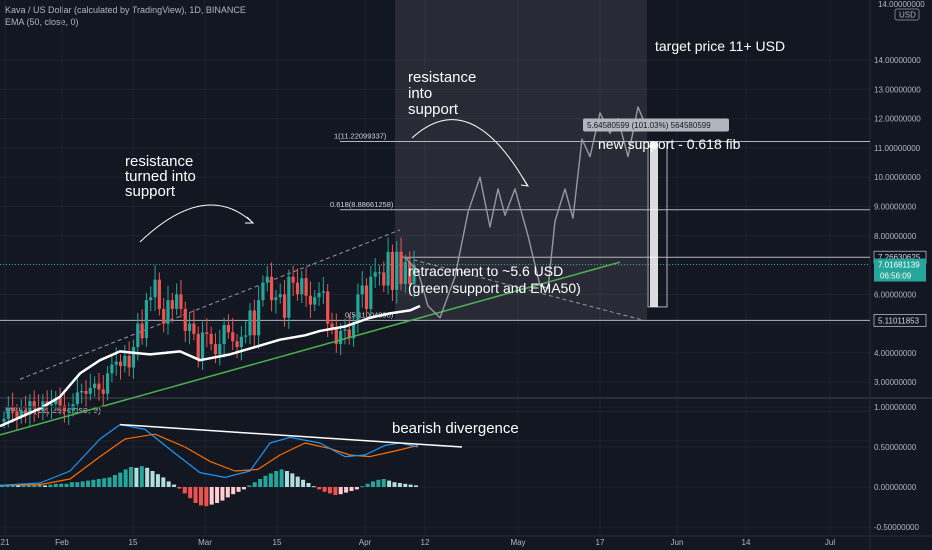  What do you see at coordinates (277, 542) in the screenshot?
I see `time-axis-tick: 15` at bounding box center [277, 542].